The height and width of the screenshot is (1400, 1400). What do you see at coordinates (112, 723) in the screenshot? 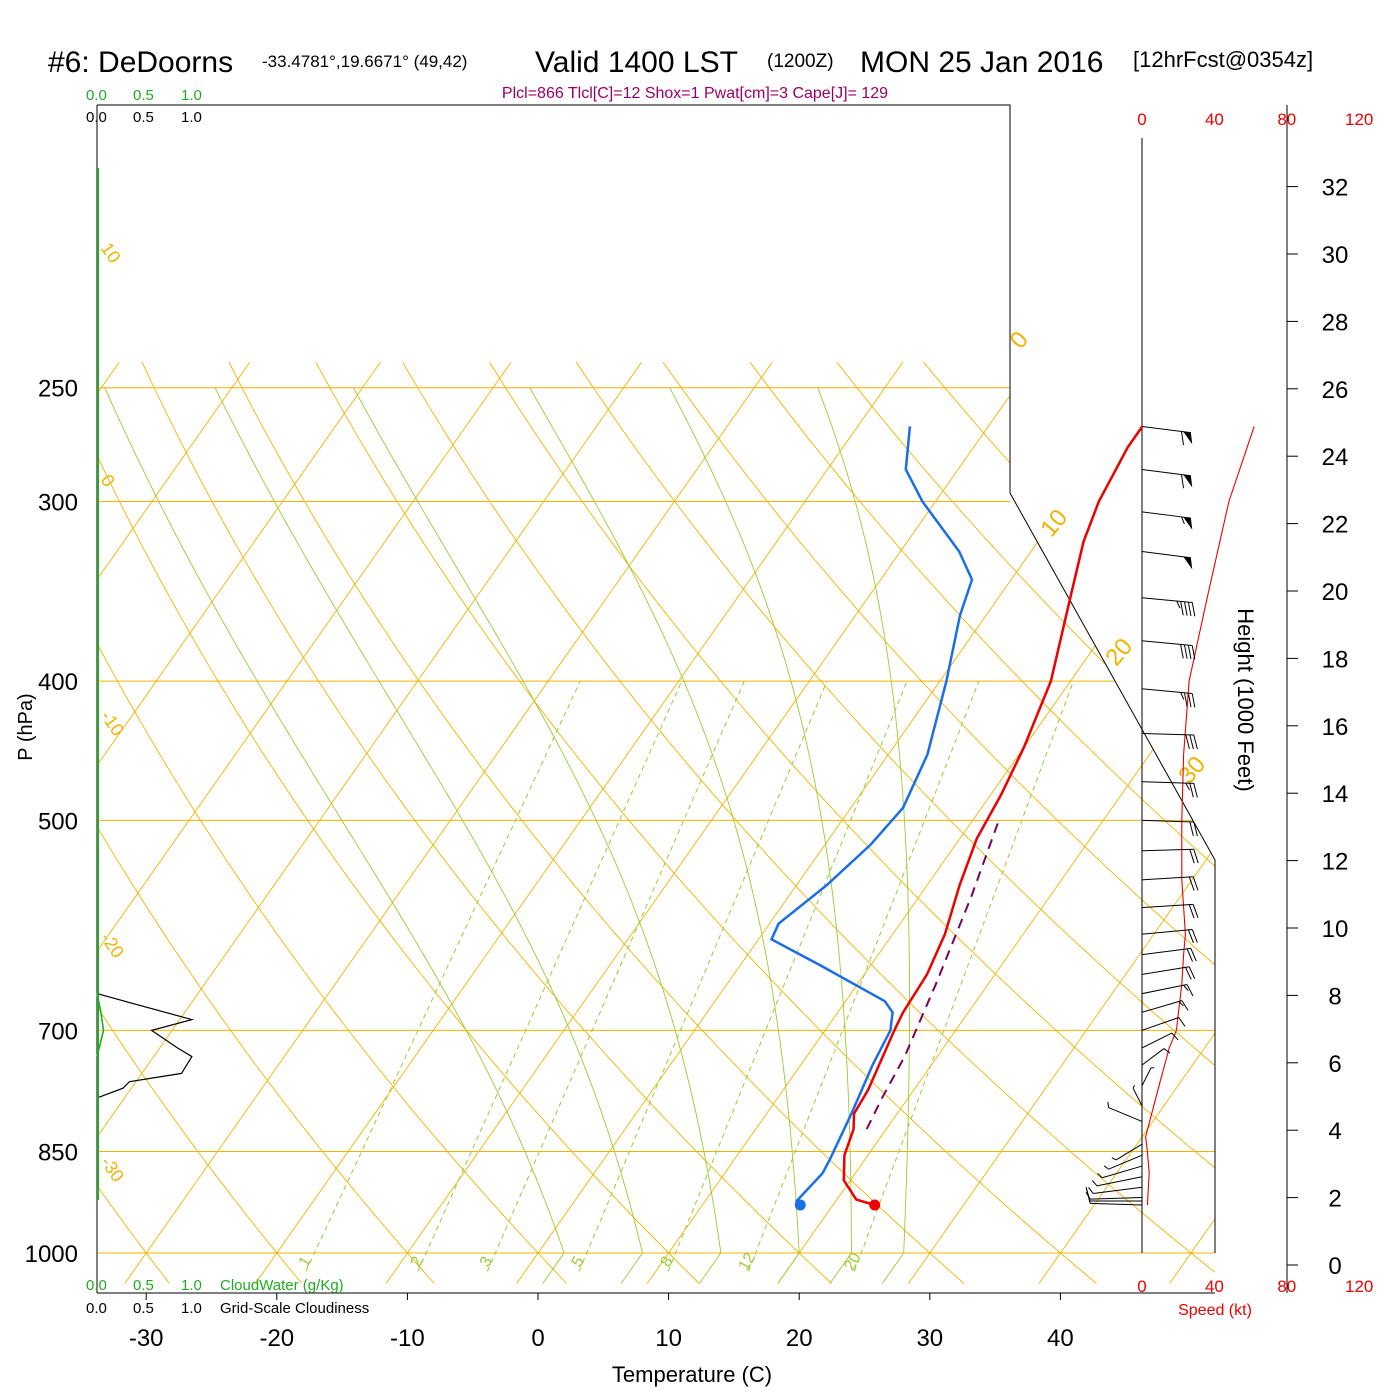
I see `theta-label: -10` at bounding box center [112, 723].